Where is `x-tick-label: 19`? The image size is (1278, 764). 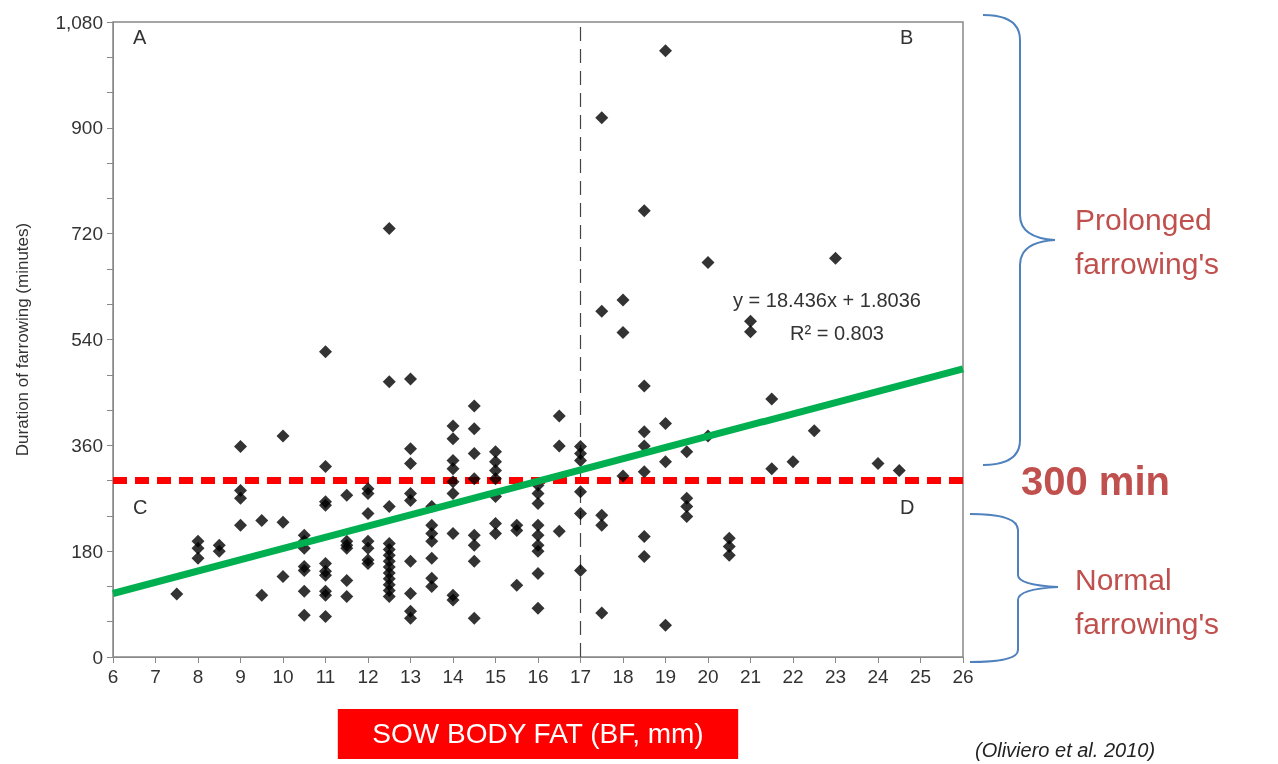 x-tick-label: 19 is located at coordinates (665, 676).